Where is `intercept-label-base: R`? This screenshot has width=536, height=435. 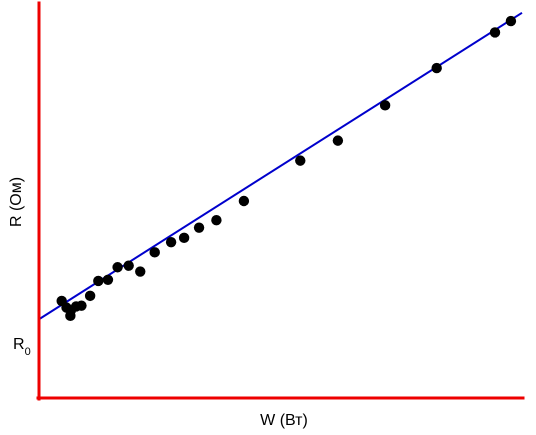
intercept-label-base: R is located at coordinates (19, 344).